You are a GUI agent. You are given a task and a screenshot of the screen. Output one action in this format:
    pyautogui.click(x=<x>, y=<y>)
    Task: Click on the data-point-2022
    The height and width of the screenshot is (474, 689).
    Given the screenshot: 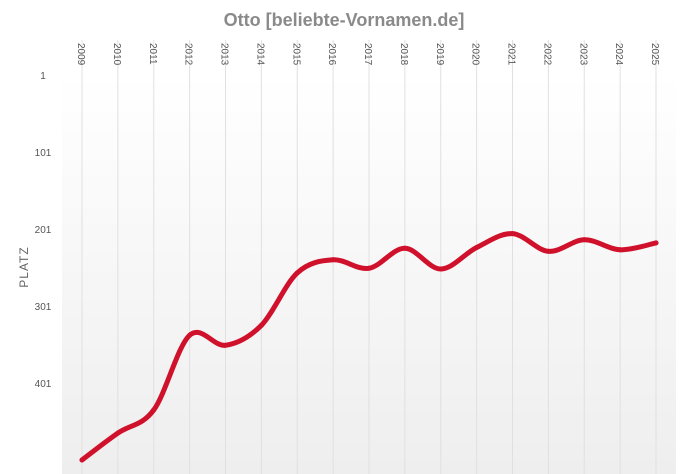 What is the action you would take?
    pyautogui.click(x=548, y=251)
    